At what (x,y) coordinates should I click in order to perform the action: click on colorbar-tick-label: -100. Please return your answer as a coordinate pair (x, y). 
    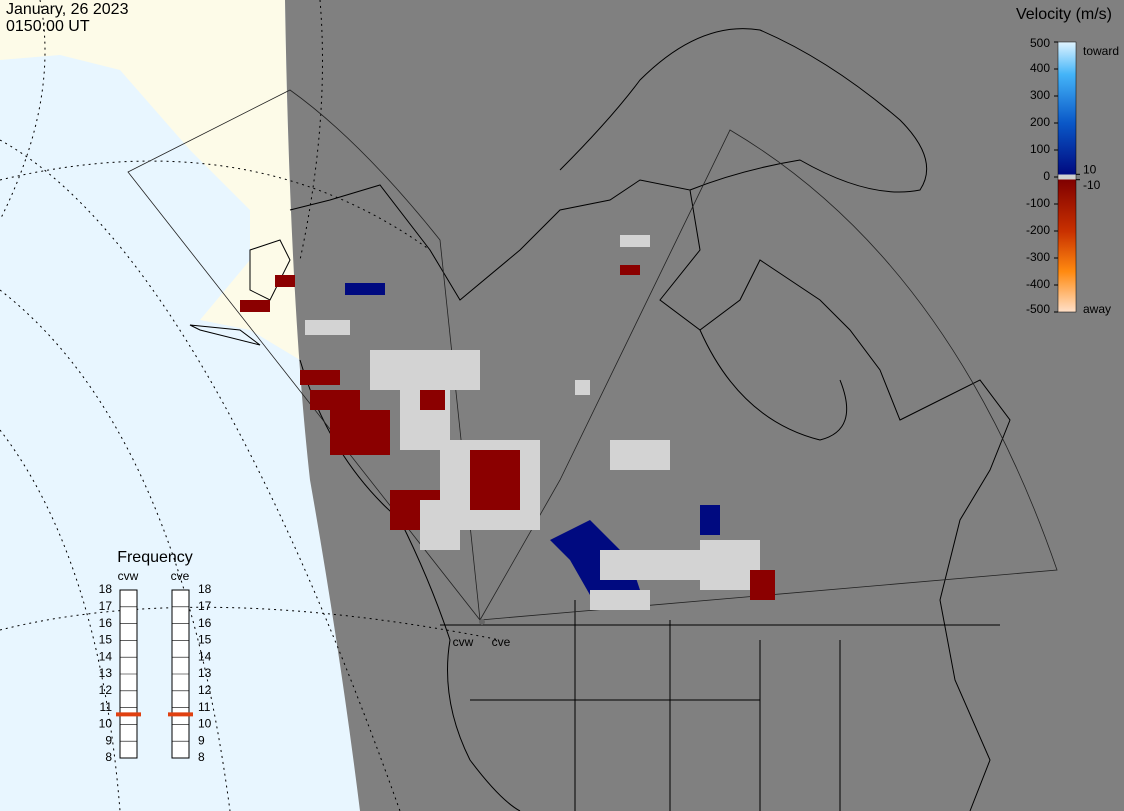
    Looking at the image, I should click on (1038, 203).